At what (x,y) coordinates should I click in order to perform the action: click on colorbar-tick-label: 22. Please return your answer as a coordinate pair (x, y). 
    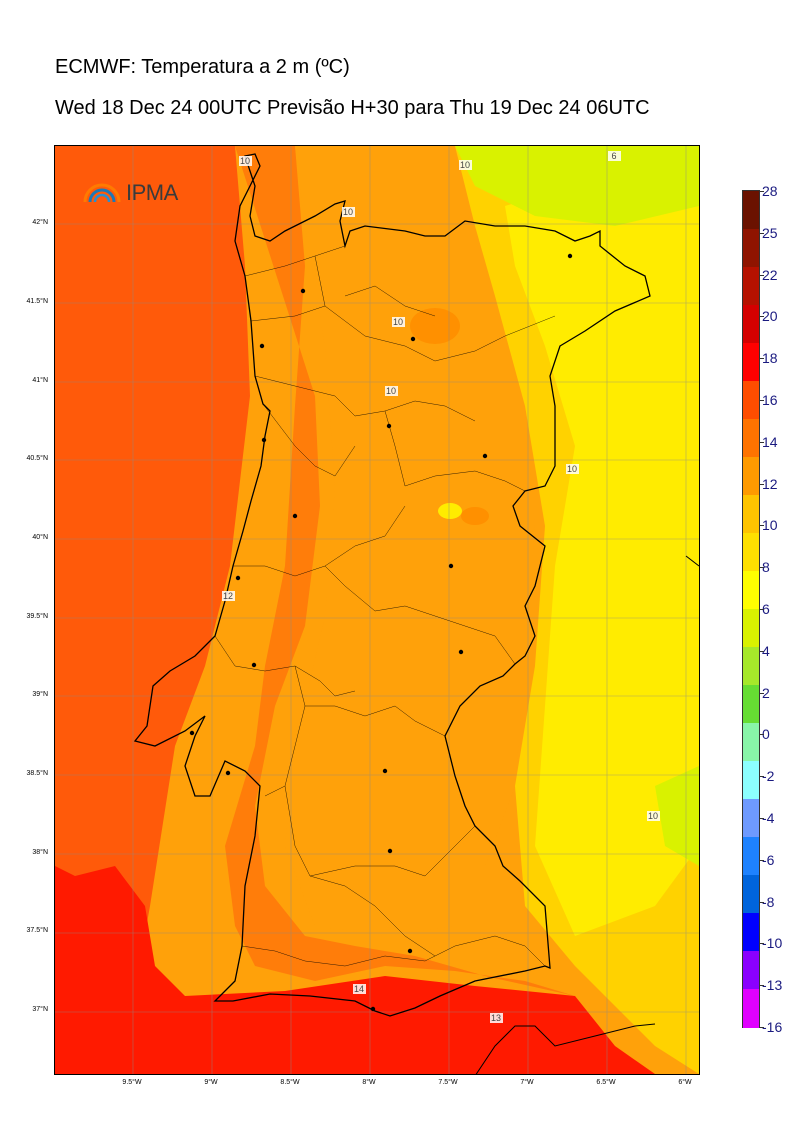
    Looking at the image, I should click on (770, 274).